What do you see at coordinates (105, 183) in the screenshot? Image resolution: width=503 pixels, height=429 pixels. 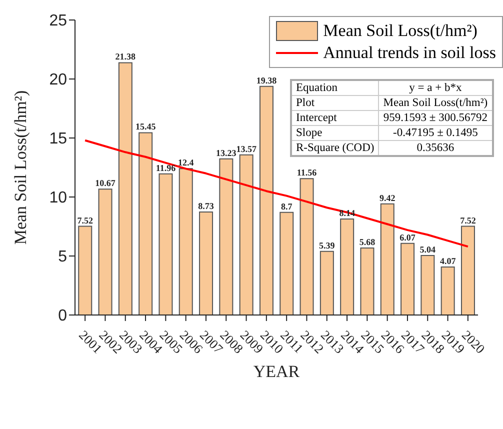 I see `data-label: 10.67` at bounding box center [105, 183].